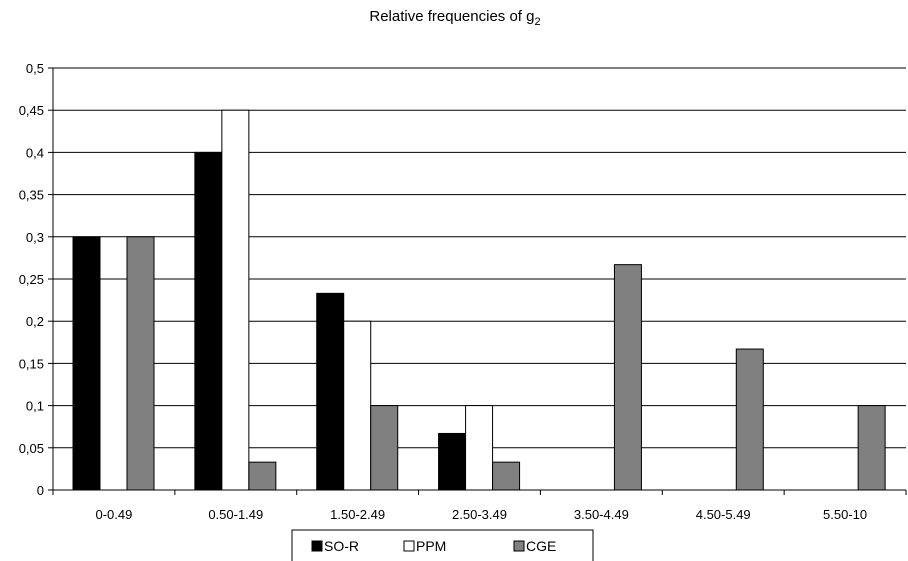 The height and width of the screenshot is (561, 908). What do you see at coordinates (35, 406) in the screenshot?
I see `y-tick-label: 0,1` at bounding box center [35, 406].